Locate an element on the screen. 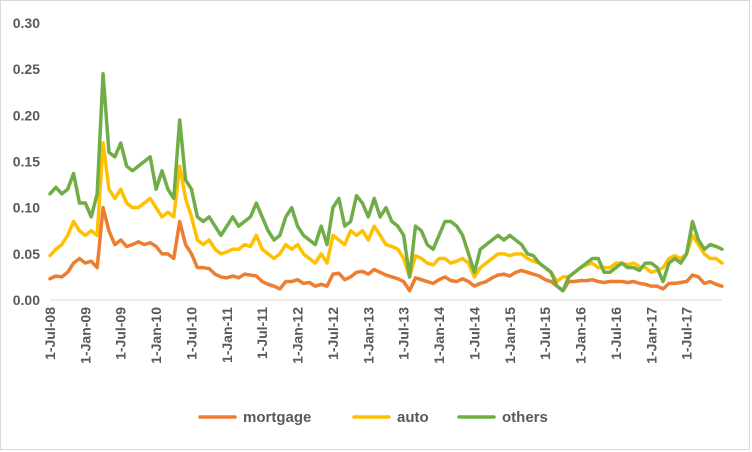  legend-label-mortgage: mortgage is located at coordinates (277, 417).